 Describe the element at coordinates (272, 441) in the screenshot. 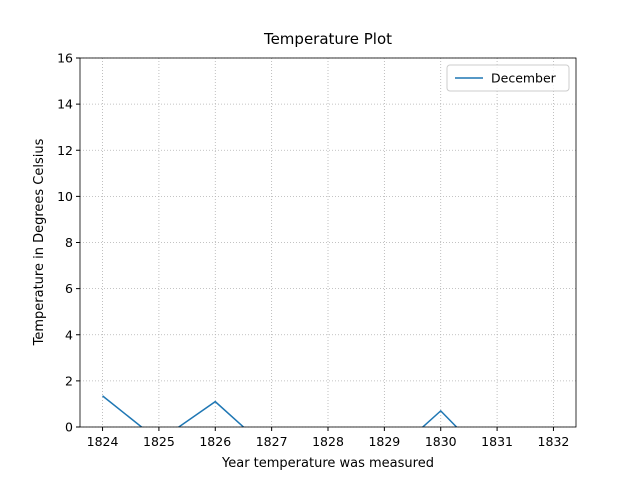

I see `x-tick-label: 1827` at that location.